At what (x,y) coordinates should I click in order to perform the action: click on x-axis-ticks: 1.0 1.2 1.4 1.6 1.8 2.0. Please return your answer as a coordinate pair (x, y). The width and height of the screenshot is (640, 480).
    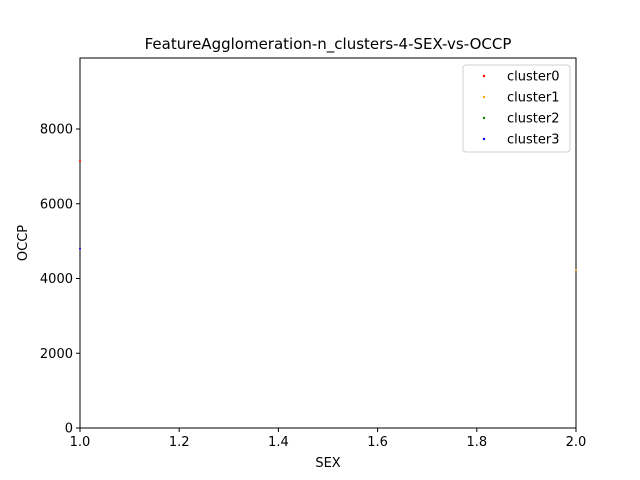
    Looking at the image, I should click on (328, 439).